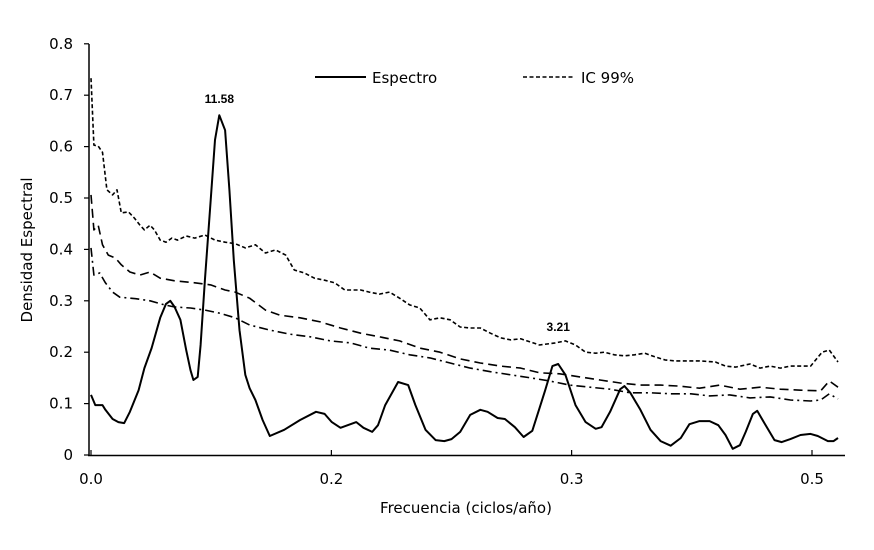 This screenshot has height=550, width=874. Describe the element at coordinates (572, 479) in the screenshot. I see `x-tick-label: 0.3` at that location.